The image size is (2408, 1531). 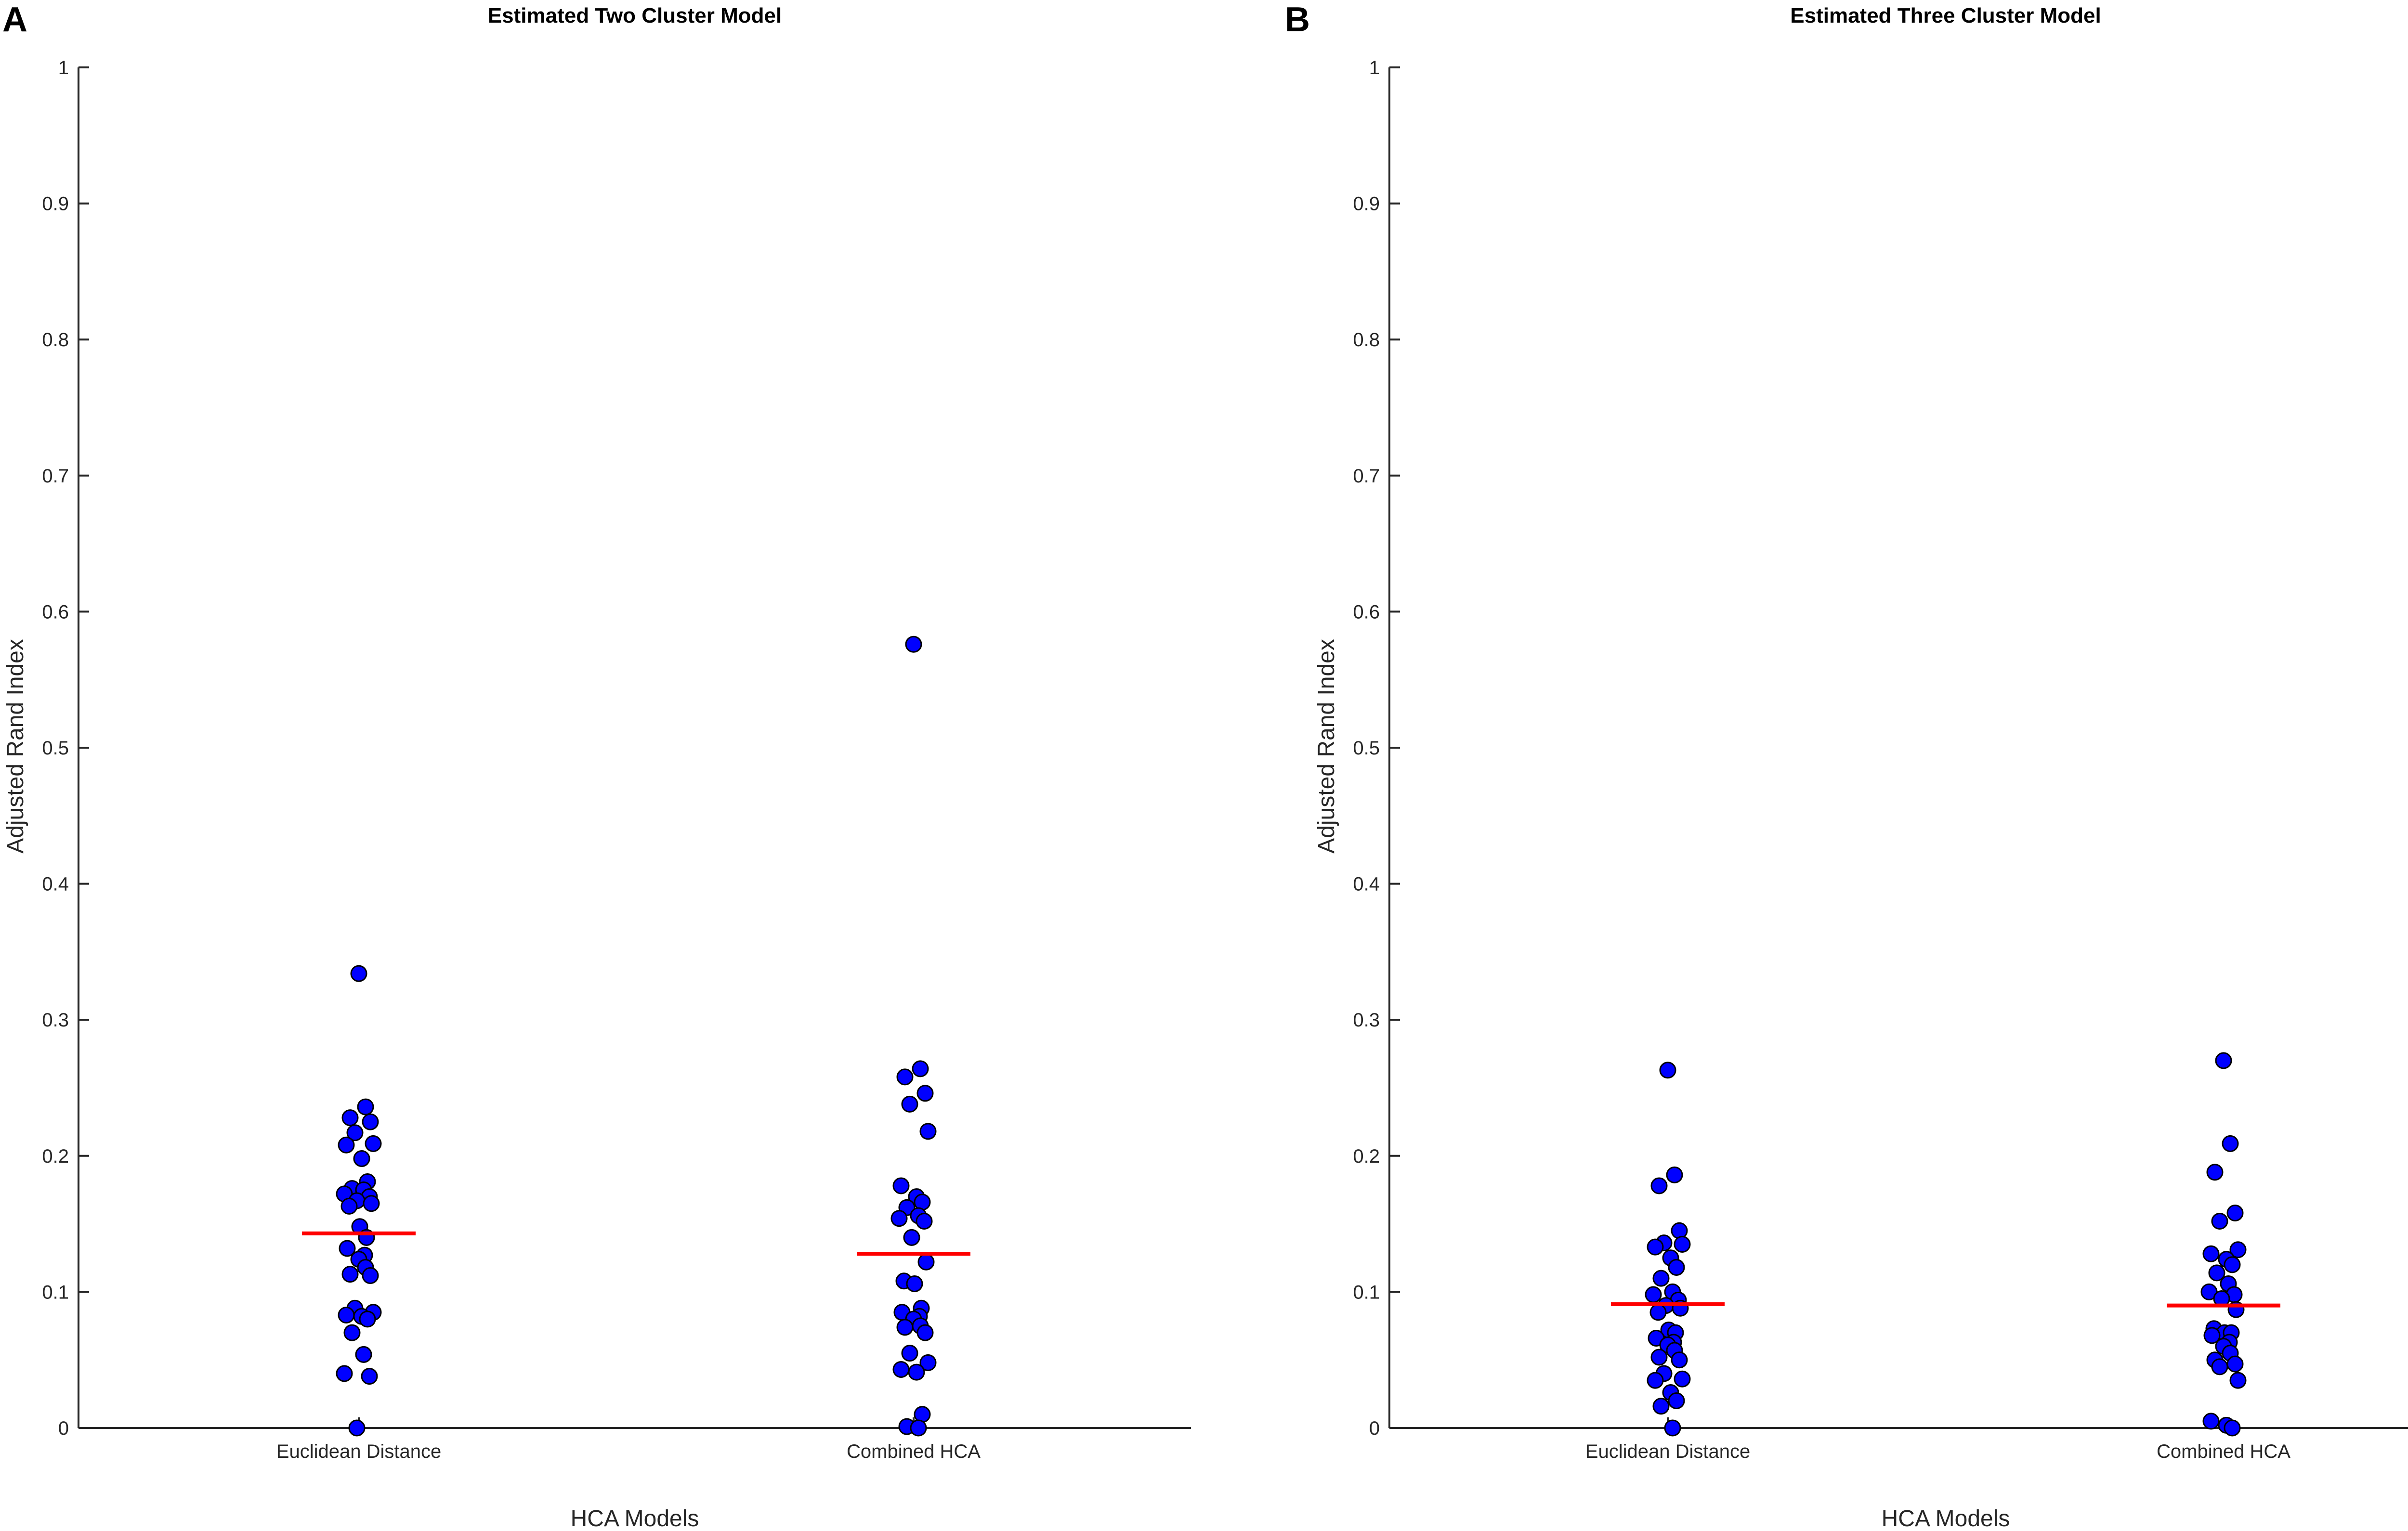 What do you see at coordinates (1374, 1428) in the screenshot?
I see `y-tick-label-b-0: 0` at bounding box center [1374, 1428].